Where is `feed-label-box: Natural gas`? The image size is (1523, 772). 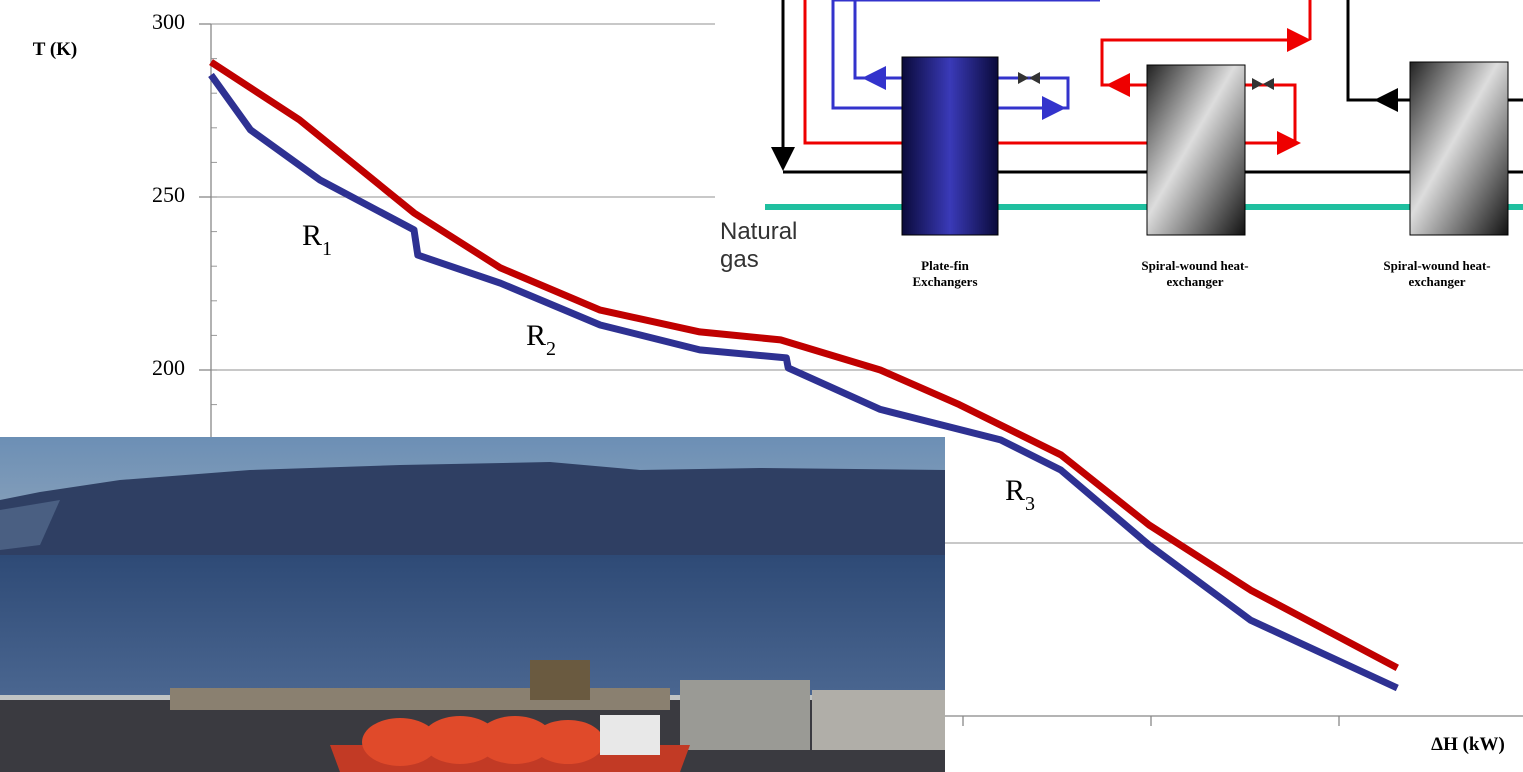 feed-label-box: Natural gas is located at coordinates (759, 245).